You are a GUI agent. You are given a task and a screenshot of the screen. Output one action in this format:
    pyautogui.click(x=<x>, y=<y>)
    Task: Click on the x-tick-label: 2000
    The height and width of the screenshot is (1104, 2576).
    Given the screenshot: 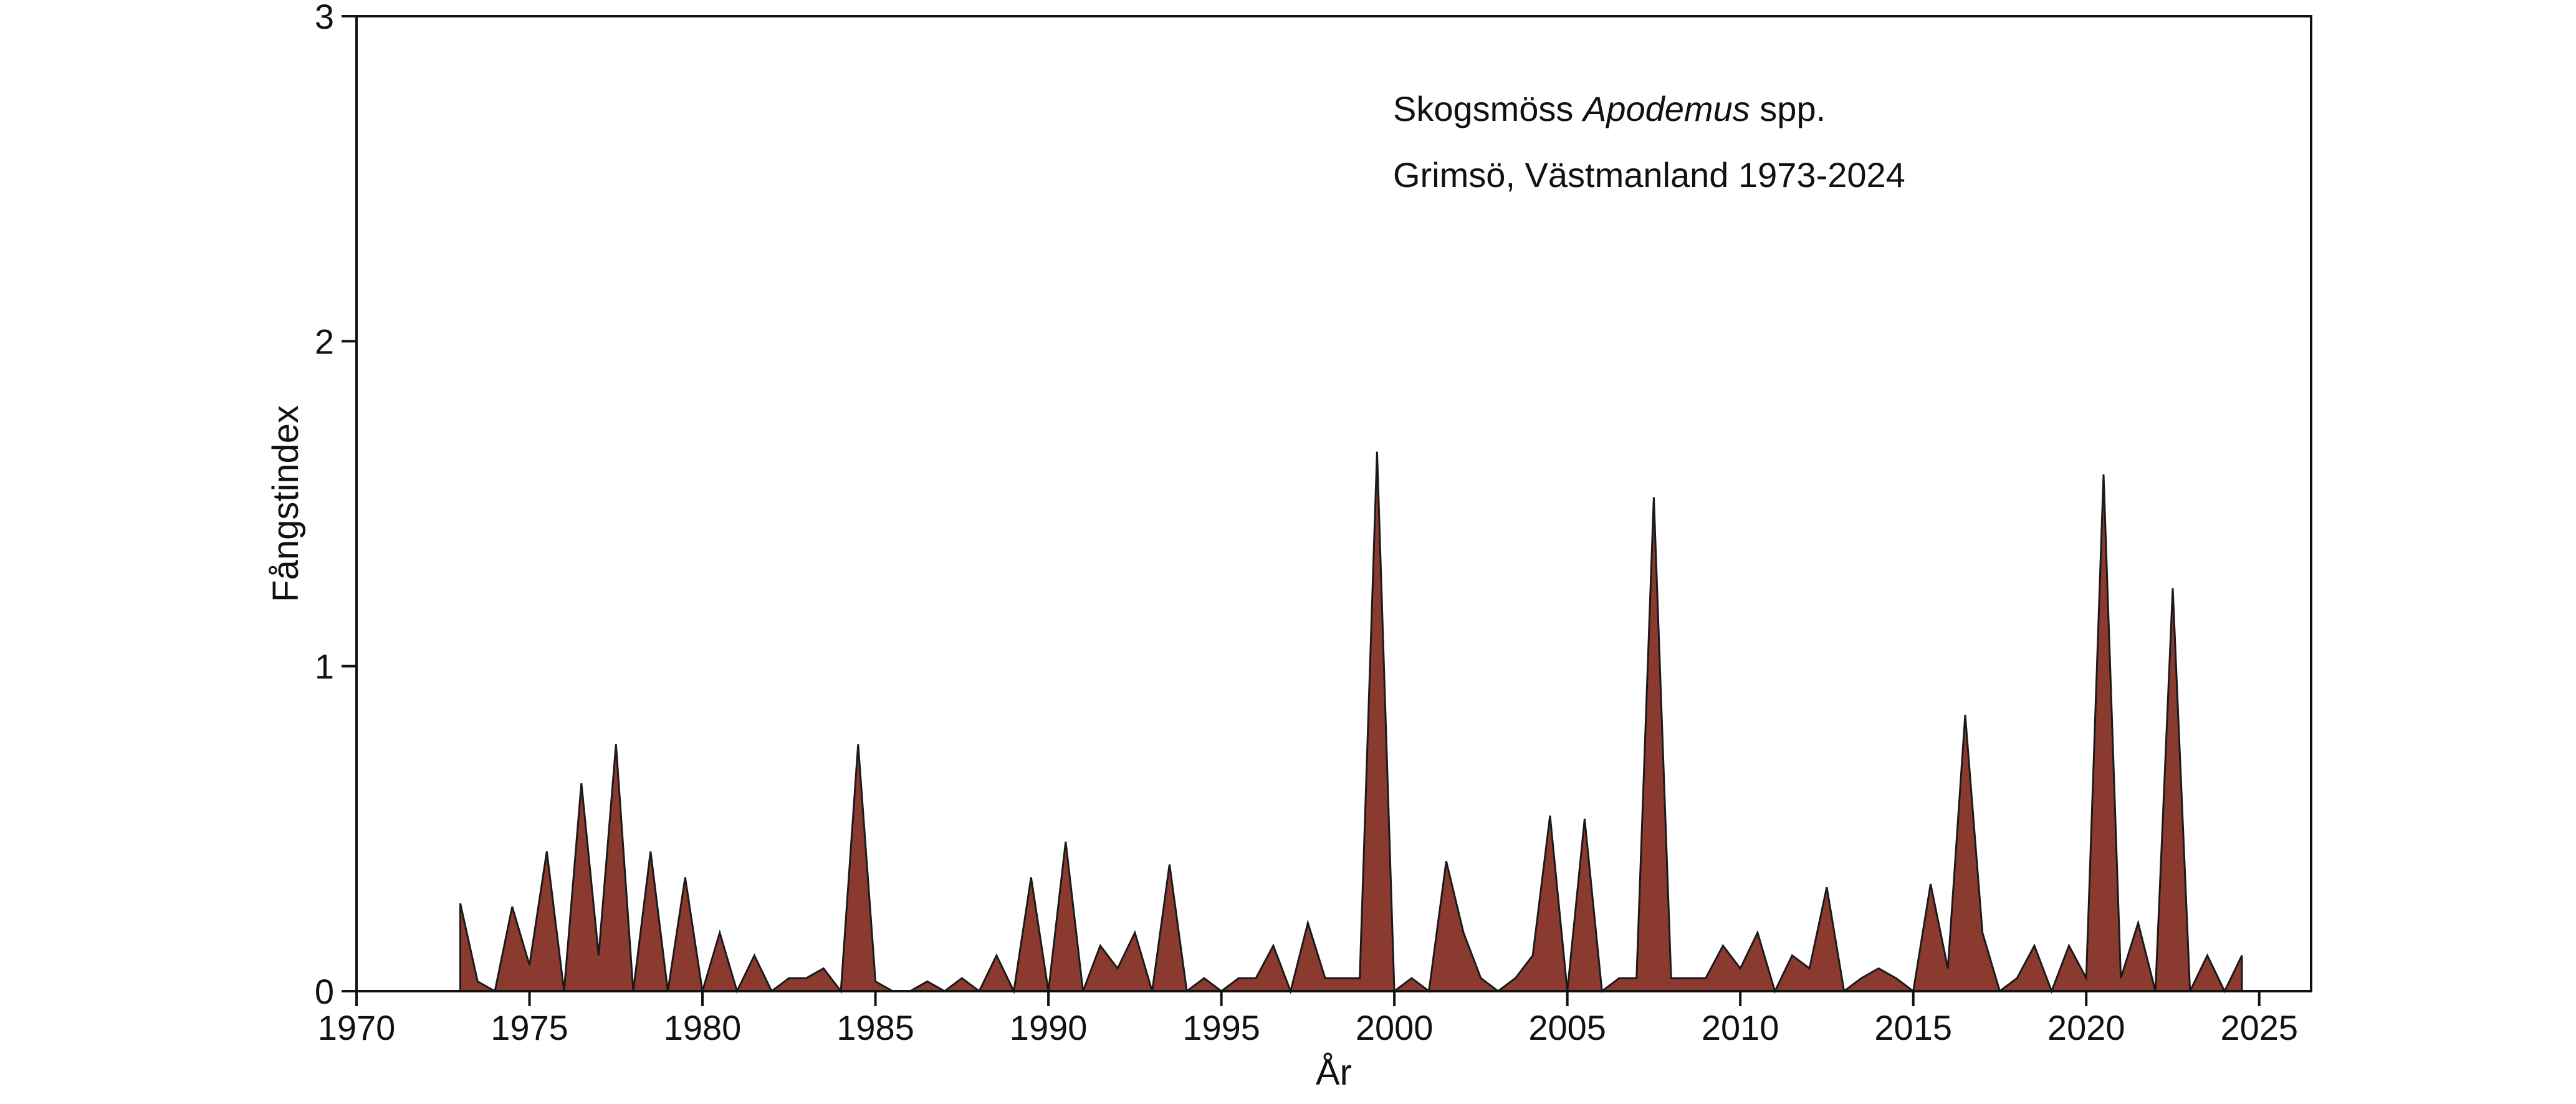 What is the action you would take?
    pyautogui.click(x=1395, y=1027)
    